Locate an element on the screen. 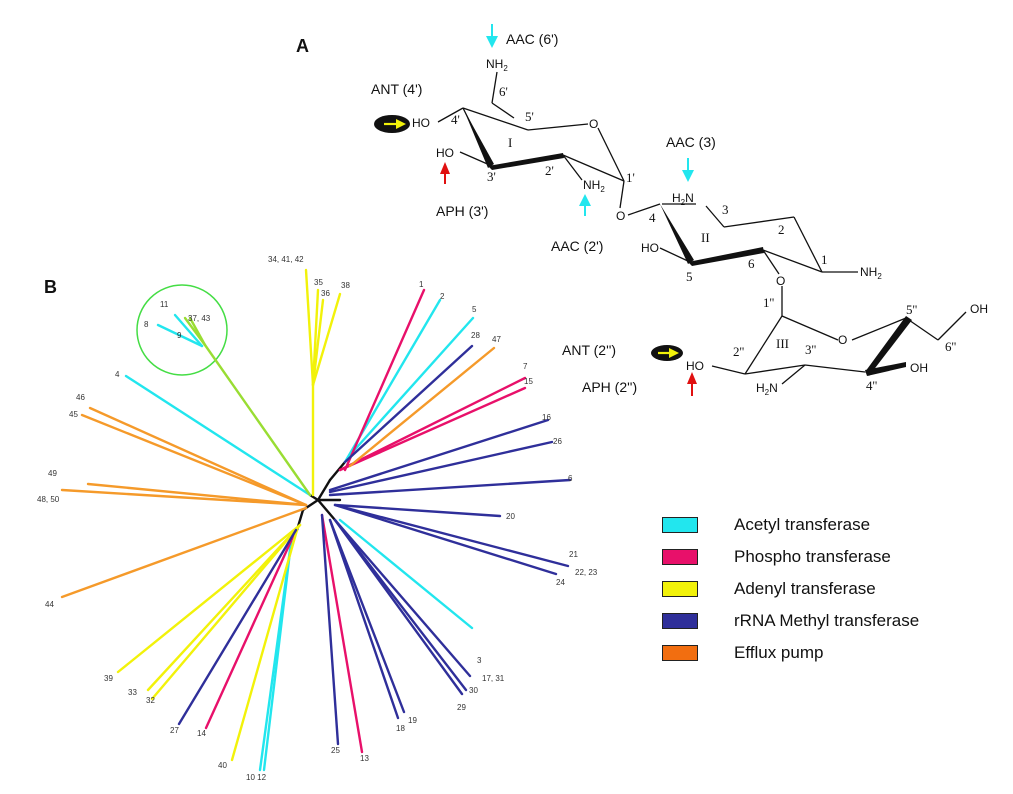 The width and height of the screenshot is (1013, 794). leaf-18: 18 is located at coordinates (400, 728).